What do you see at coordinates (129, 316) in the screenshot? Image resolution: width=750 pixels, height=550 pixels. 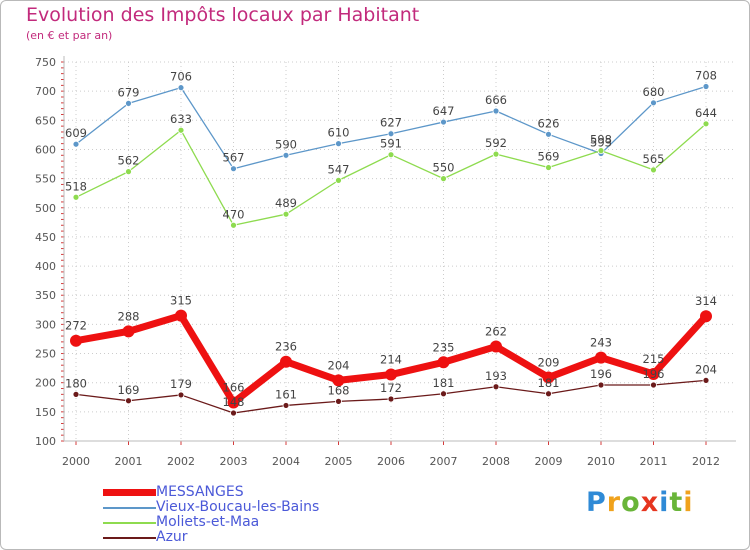 I see `data-label-messanges: 288` at bounding box center [129, 316].